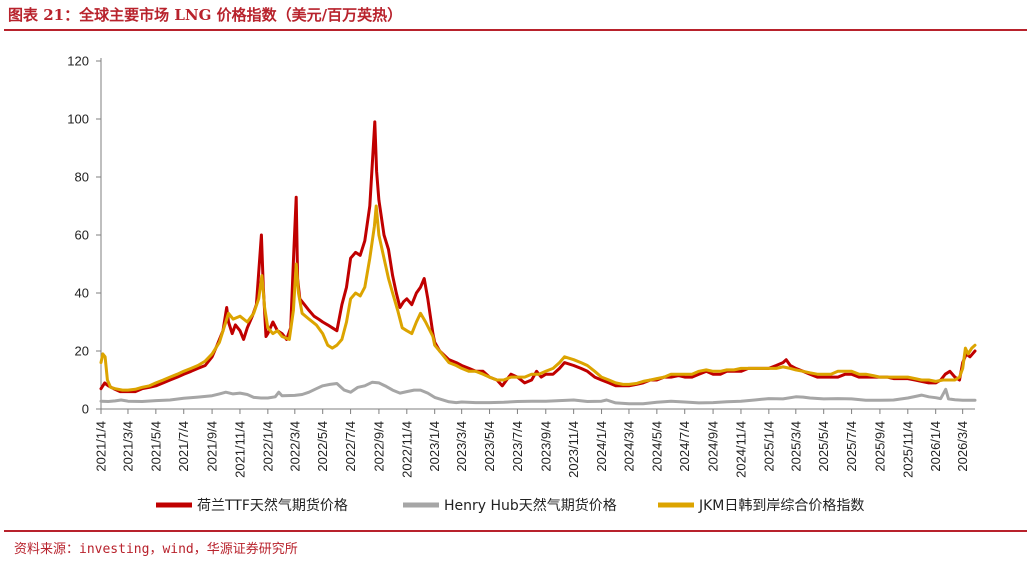 The image size is (1031, 562). Describe the element at coordinates (239, 449) in the screenshot. I see `x-tick-label: 2021/11/4` at that location.